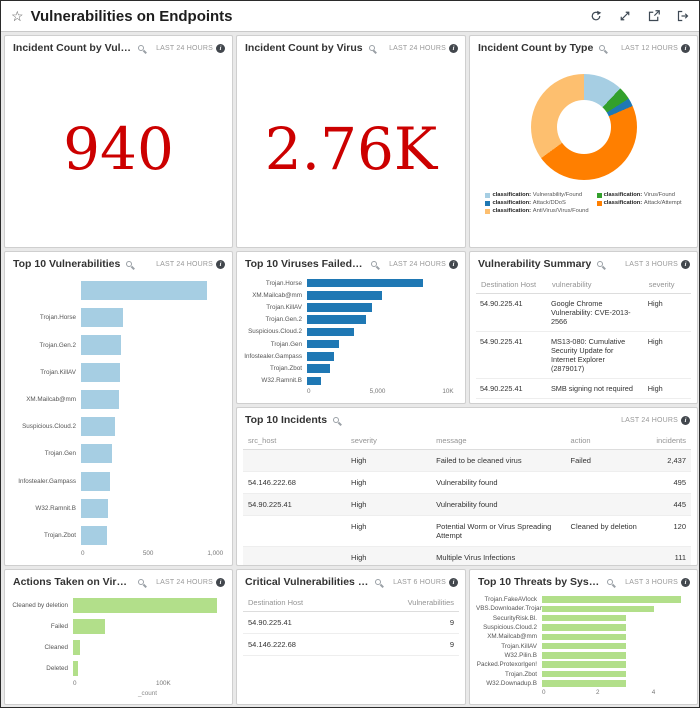 The width and height of the screenshot is (700, 708). What do you see at coordinates (537, 211) in the screenshot?
I see `legend-item: classification: AntiVirus/Virus/Found` at bounding box center [537, 211].